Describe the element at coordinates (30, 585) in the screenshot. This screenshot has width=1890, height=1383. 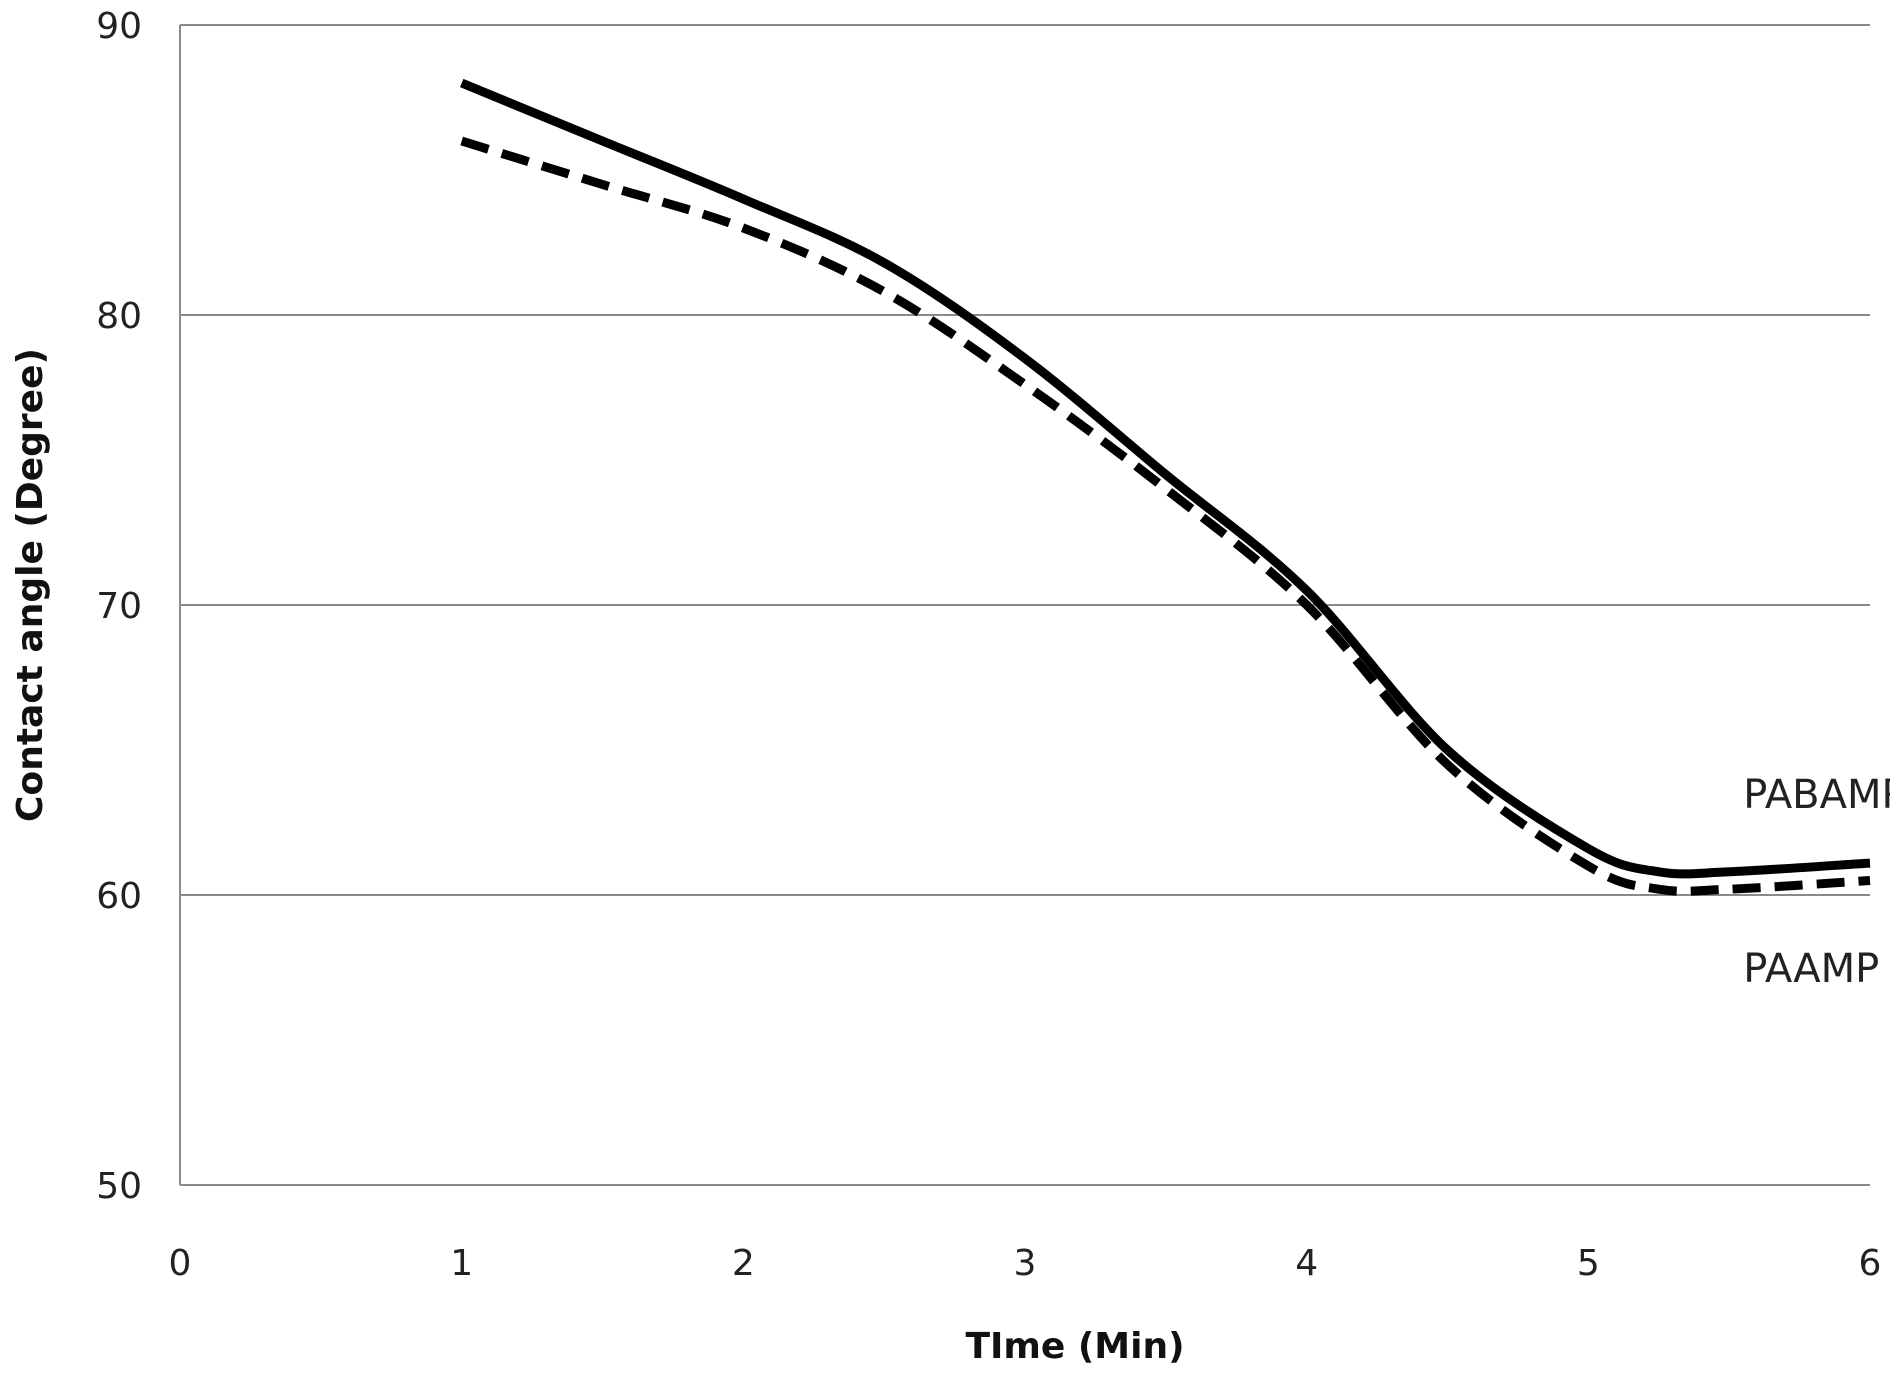
I see `y-axis-title: Contact angle (Degree)` at that location.